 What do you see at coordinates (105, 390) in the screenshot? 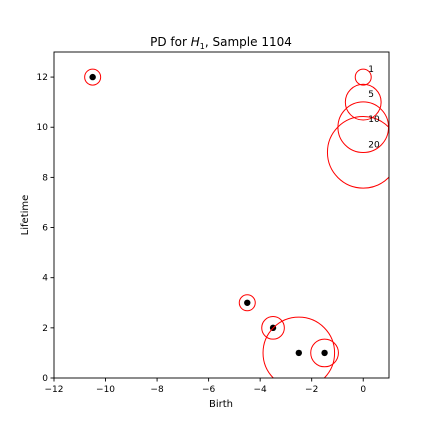
I see `x-tick-label: −10` at bounding box center [105, 390].